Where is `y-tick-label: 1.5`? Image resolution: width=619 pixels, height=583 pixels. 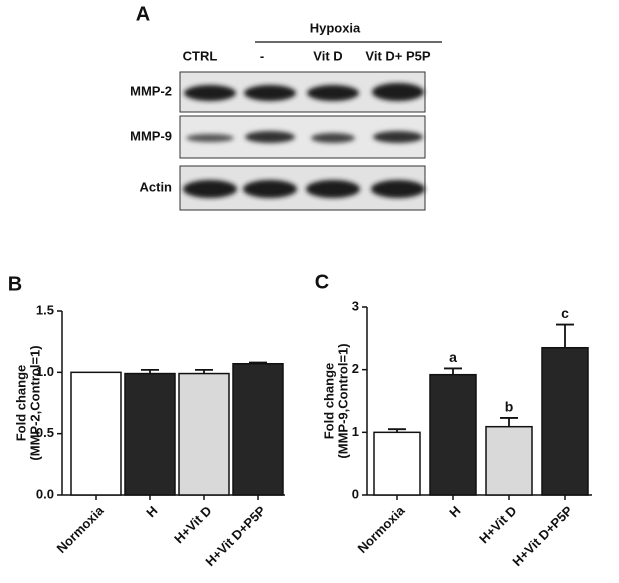 y-tick-label: 1.5 is located at coordinates (45, 309).